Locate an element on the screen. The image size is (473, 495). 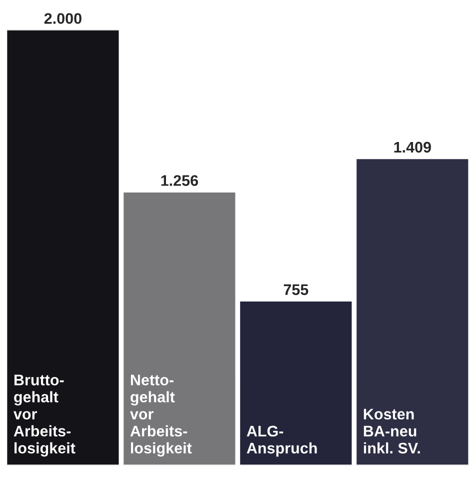
data-label: 755 is located at coordinates (296, 290).